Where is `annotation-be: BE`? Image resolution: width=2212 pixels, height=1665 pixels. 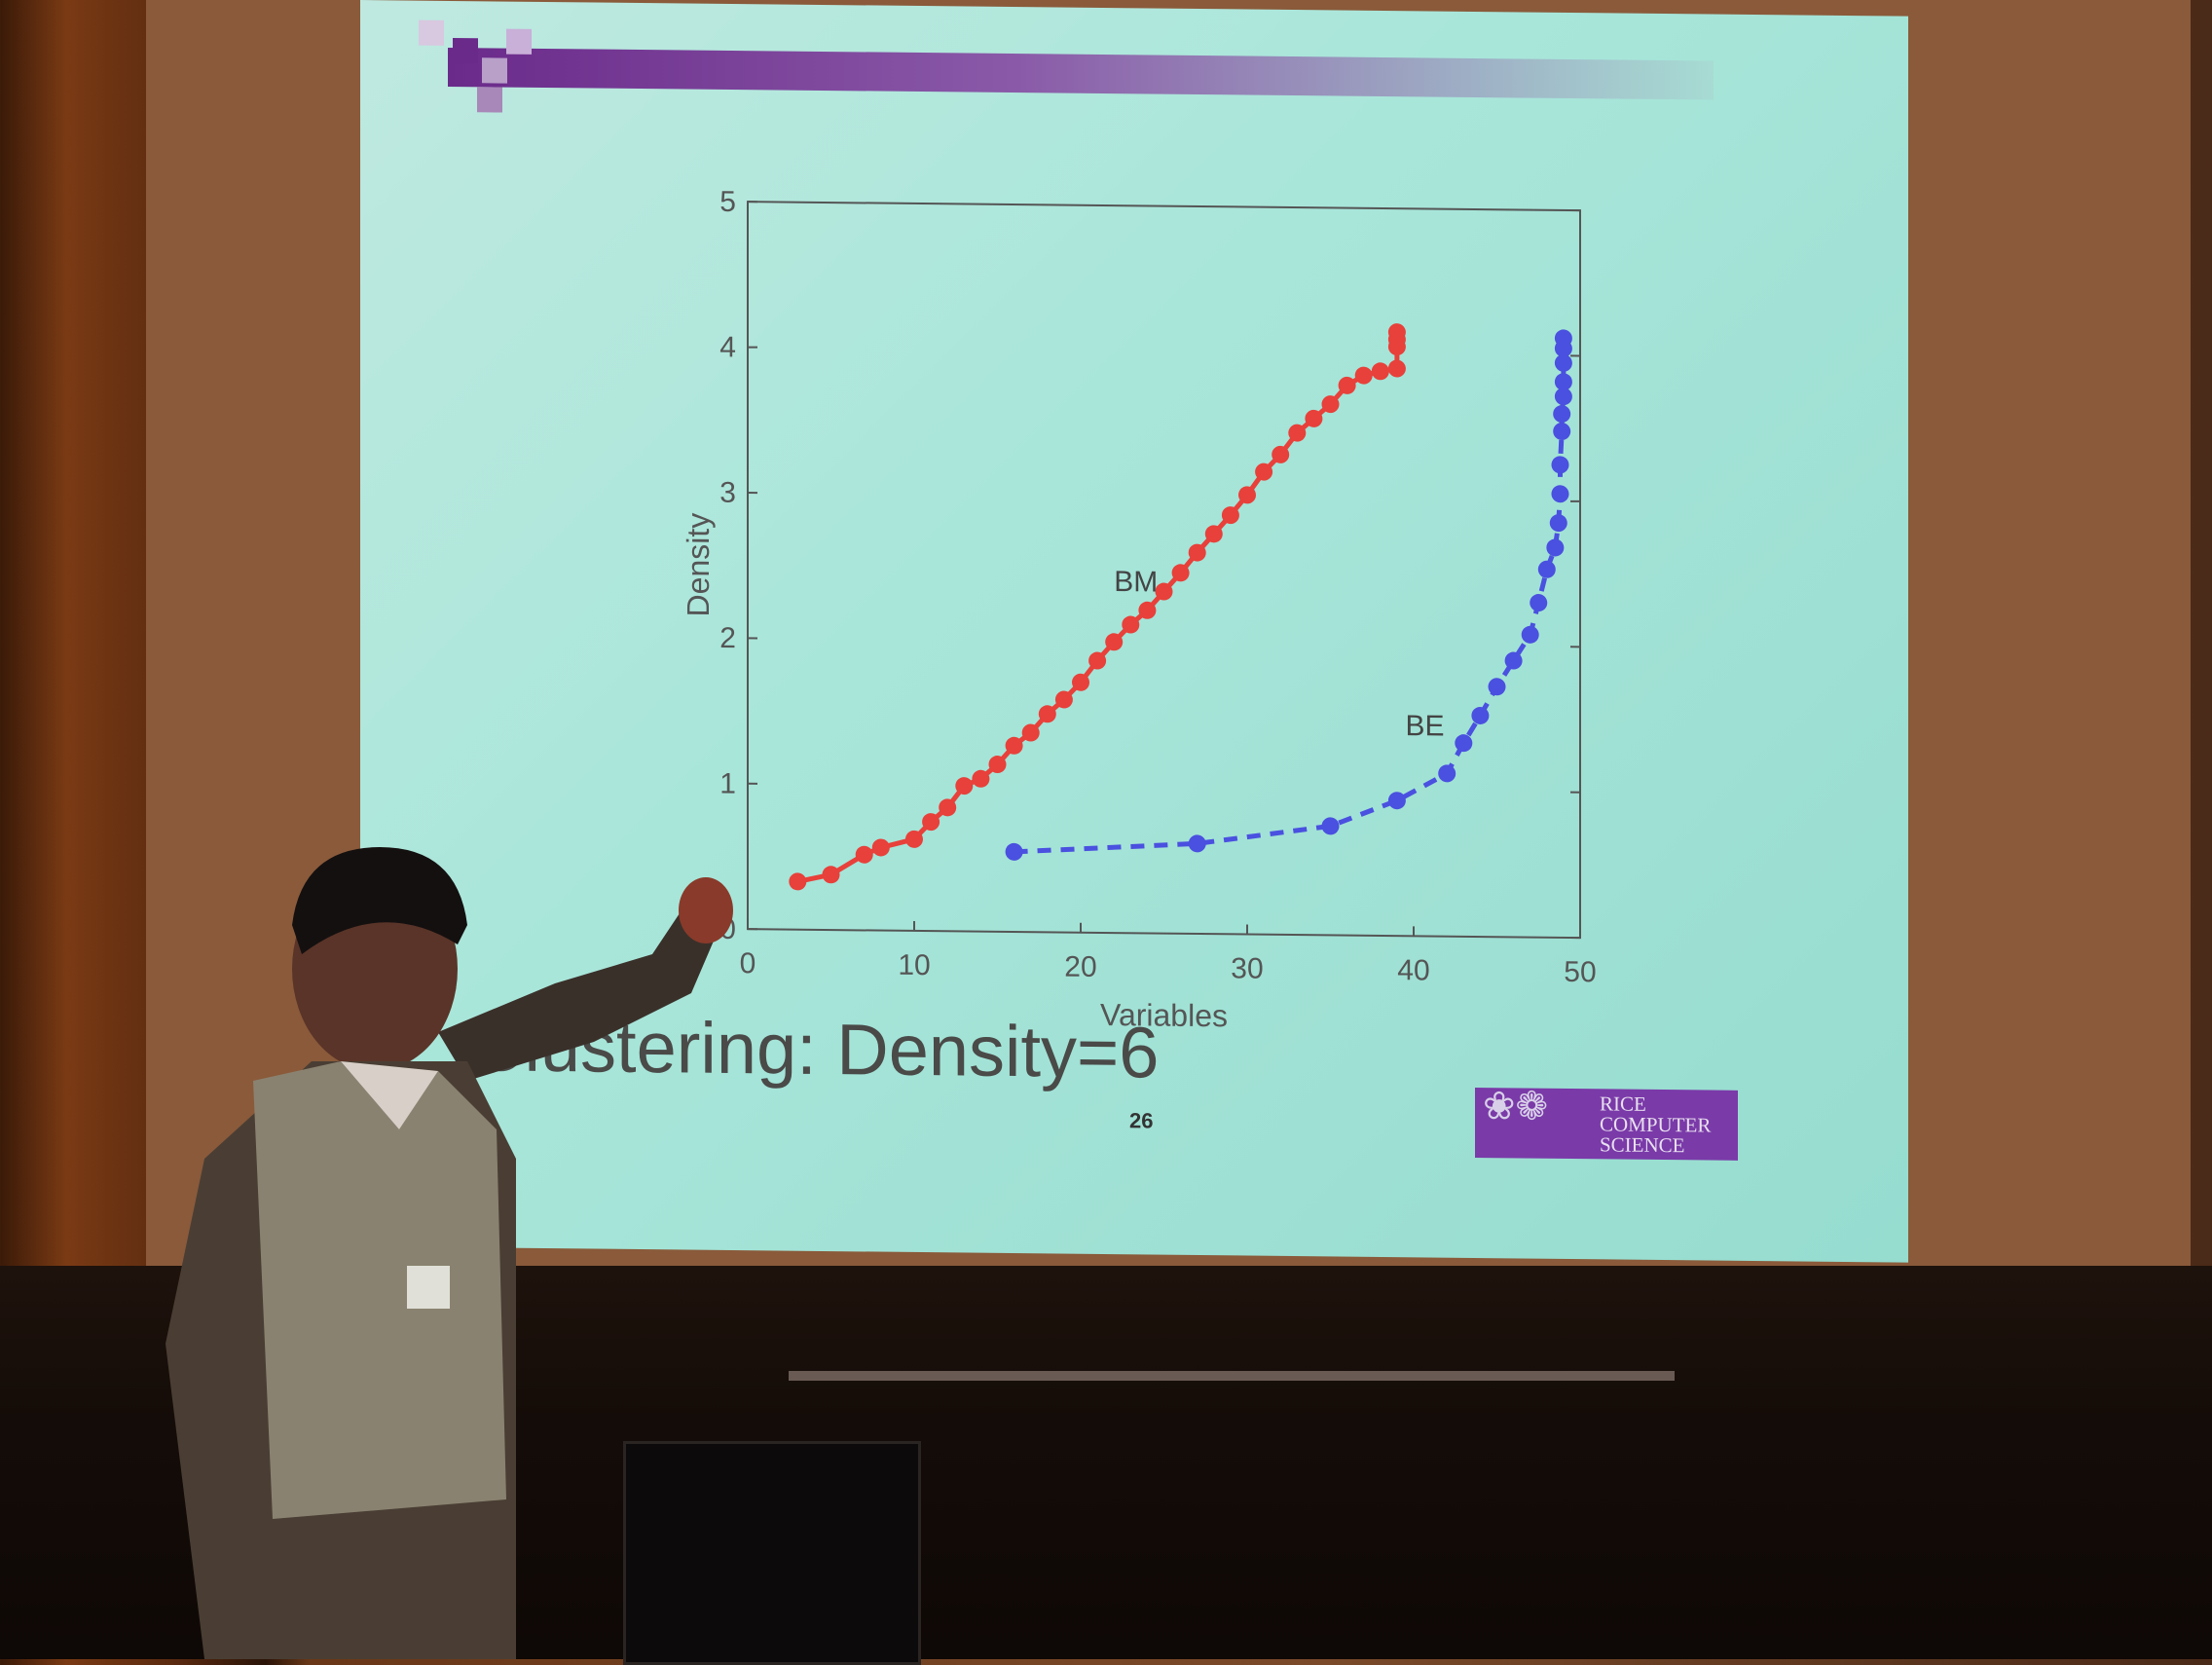 annotation-be: BE is located at coordinates (1424, 726).